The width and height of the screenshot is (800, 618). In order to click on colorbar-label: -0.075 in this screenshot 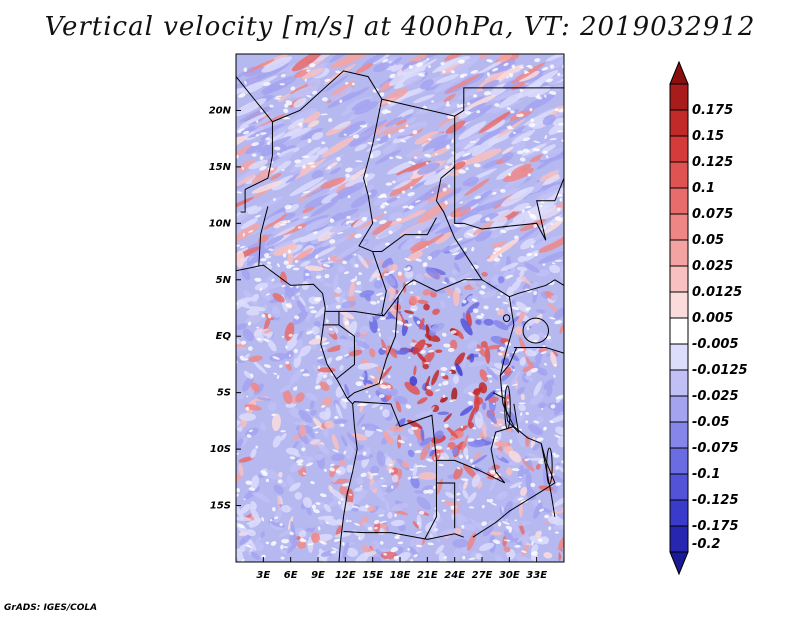, I will do `click(715, 448)`.